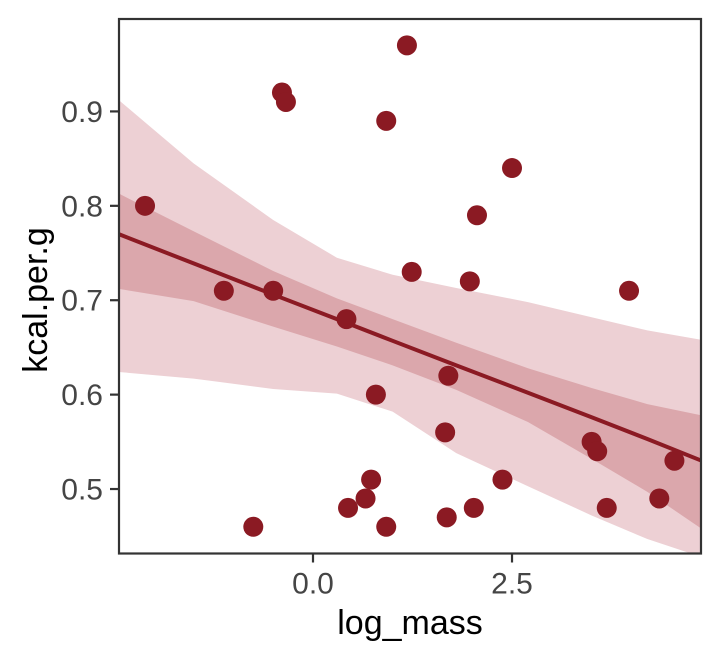 Image resolution: width=720 pixels, height=660 pixels. I want to click on tick-label: 0.6, so click(82, 395).